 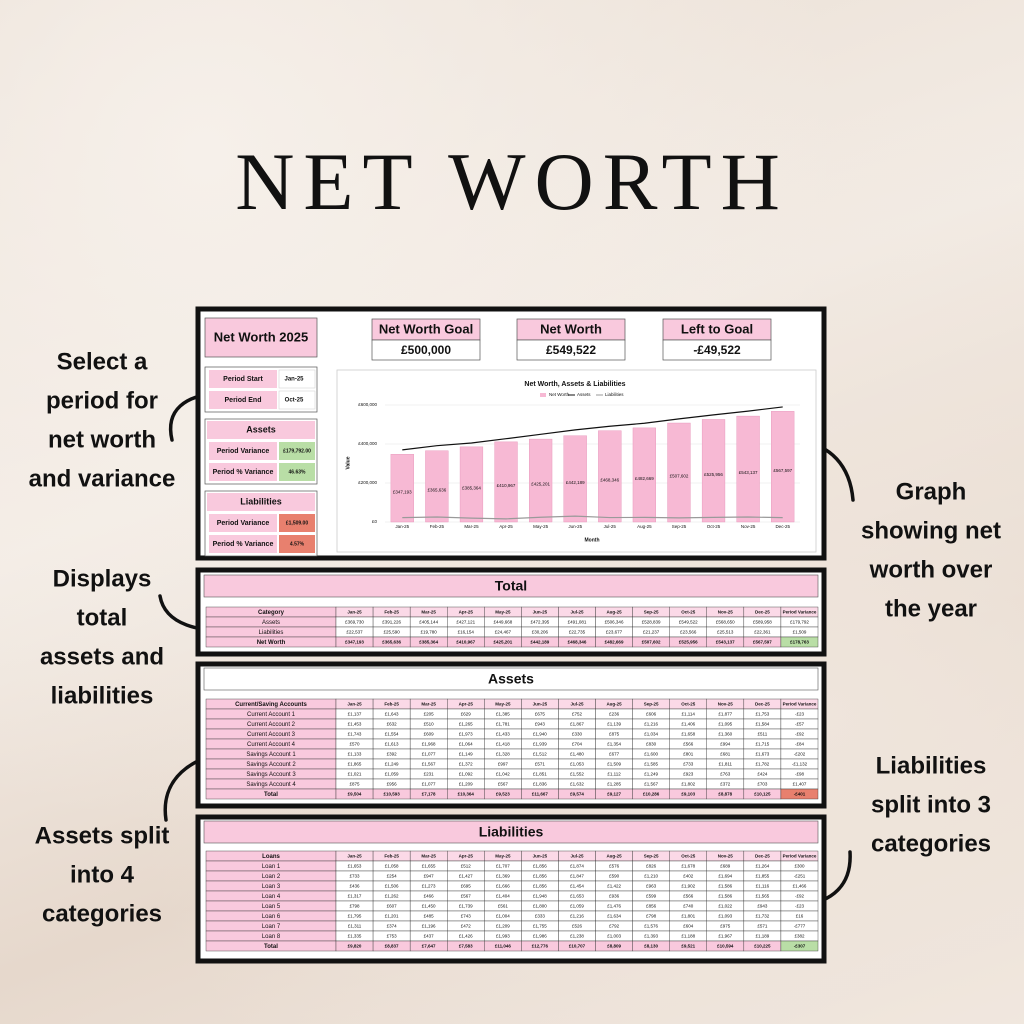 I want to click on table-cell-text: -£307, so click(x=800, y=946).